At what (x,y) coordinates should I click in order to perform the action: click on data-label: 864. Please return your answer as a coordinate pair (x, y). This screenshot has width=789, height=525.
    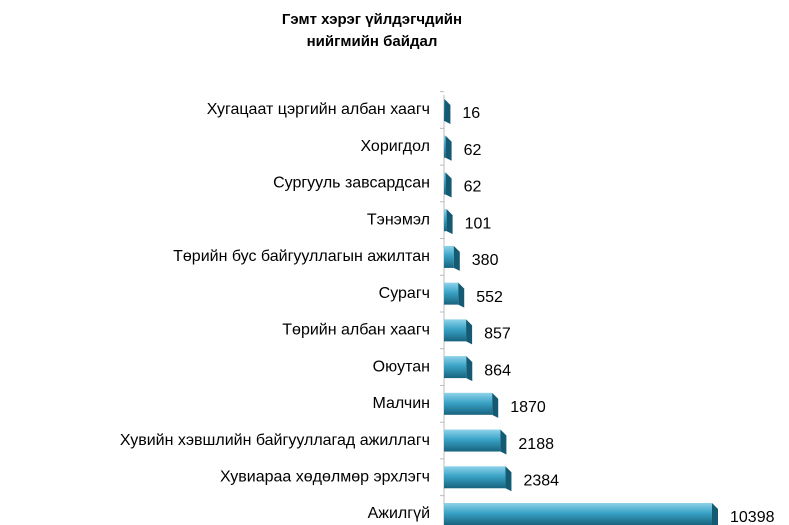
    Looking at the image, I should click on (497, 370).